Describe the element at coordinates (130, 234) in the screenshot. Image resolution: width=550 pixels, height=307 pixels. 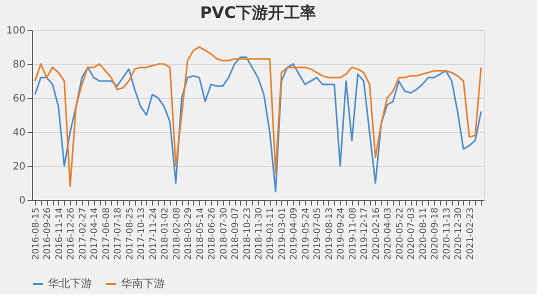
I see `x-tick-label: 2017-08-25` at that location.